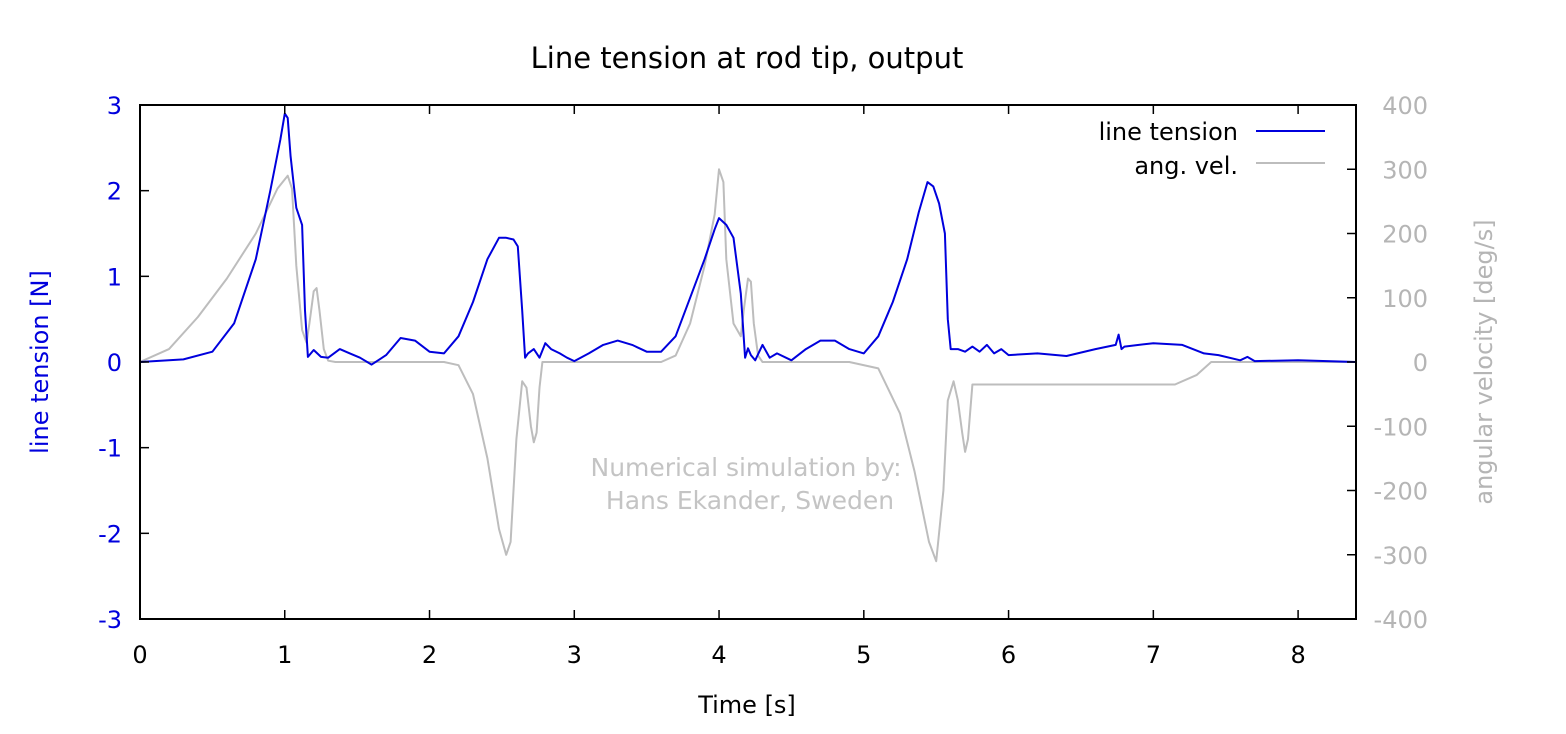 The height and width of the screenshot is (734, 1566). Describe the element at coordinates (746, 705) in the screenshot. I see `x-axis-label: Time [s]` at that location.